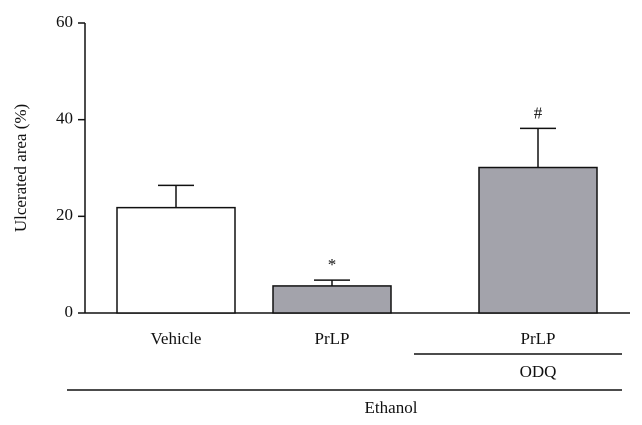  Describe the element at coordinates (20, 168) in the screenshot. I see `y-axis-label: Ulcerated area (%)` at that location.